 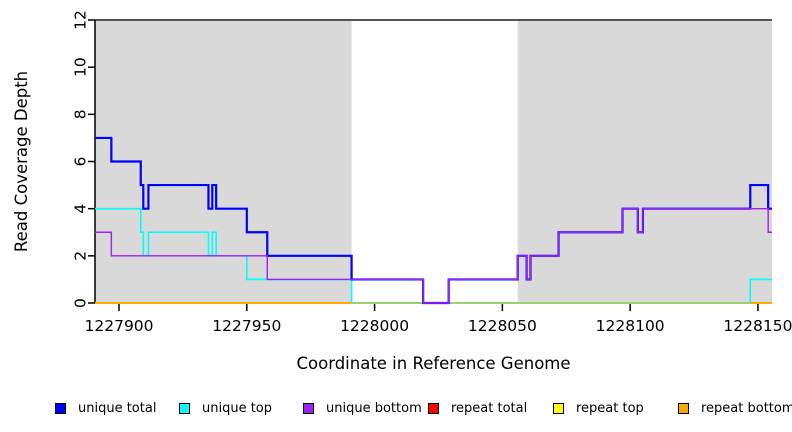 I want to click on x-tick-label: 1227900, so click(x=119, y=326).